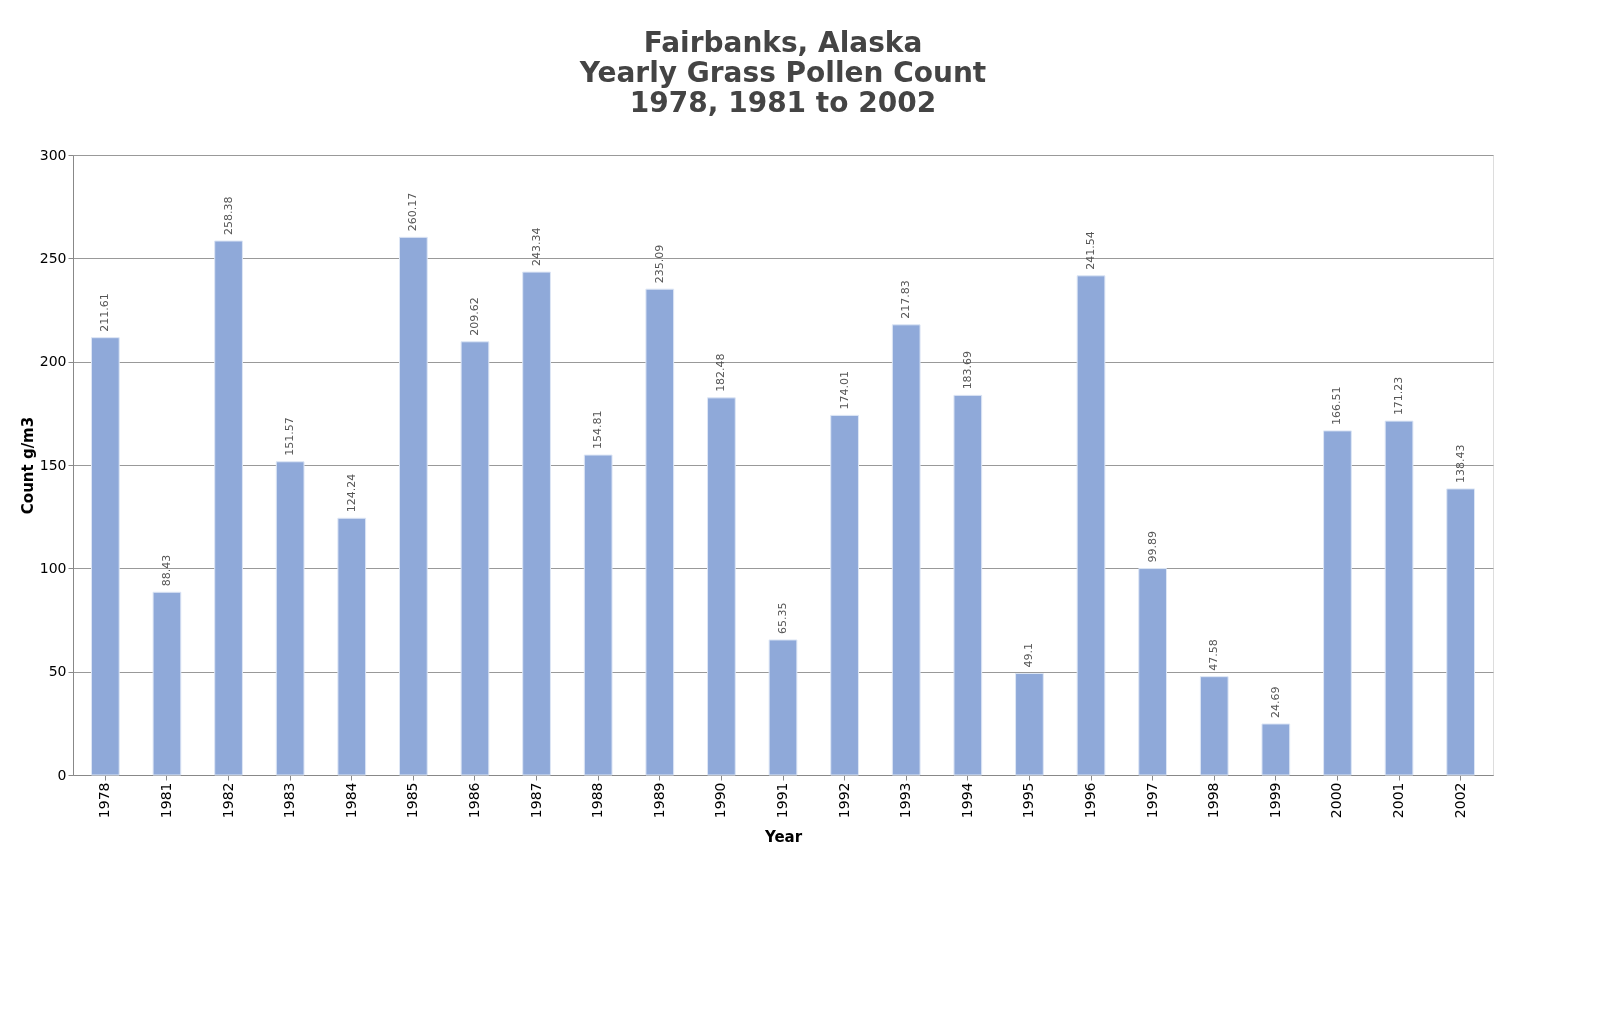 The image size is (1621, 1031). Describe the element at coordinates (843, 800) in the screenshot. I see `x-tick-label: 1992` at that location.